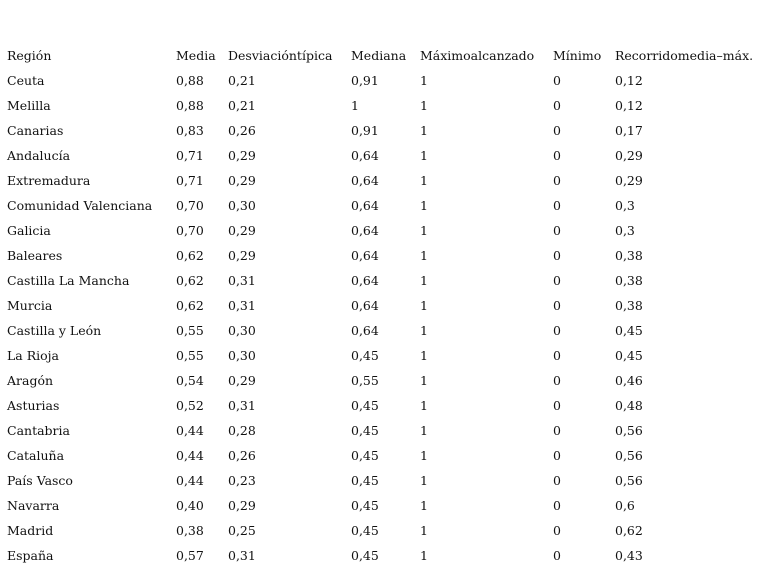 This screenshot has height=572, width=775. Describe the element at coordinates (36, 455) in the screenshot. I see `region-cell: Cataluña` at that location.